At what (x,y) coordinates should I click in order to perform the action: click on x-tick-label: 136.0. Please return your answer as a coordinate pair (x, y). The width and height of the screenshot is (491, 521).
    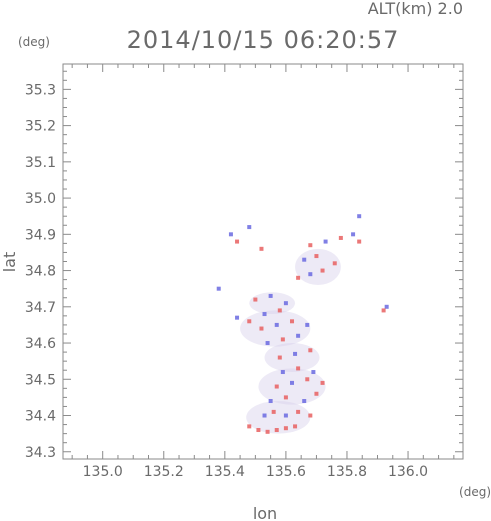
    Looking at the image, I should click on (408, 472).